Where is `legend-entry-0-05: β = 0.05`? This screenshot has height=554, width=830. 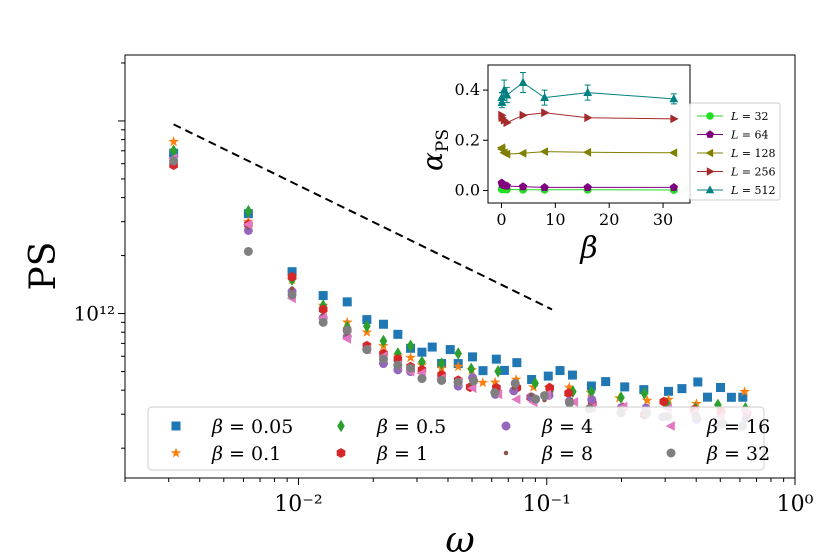
legend-entry-0-05: β = 0.05 is located at coordinates (232, 427).